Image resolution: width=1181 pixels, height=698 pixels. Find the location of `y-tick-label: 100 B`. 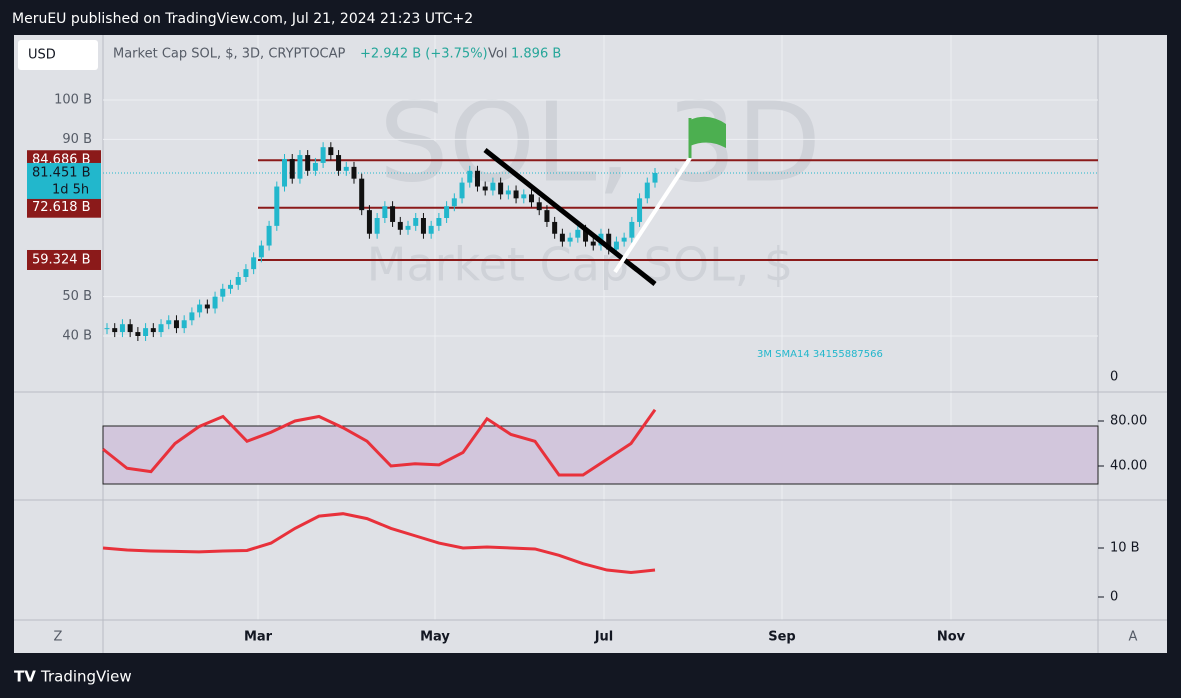

y-tick-label: 100 B is located at coordinates (73, 100).